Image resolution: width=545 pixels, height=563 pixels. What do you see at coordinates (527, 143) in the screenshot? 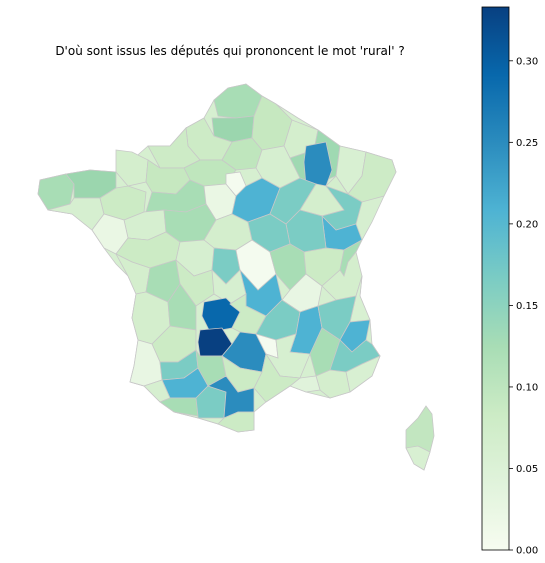
I see `colorbar-tick-label: 0.25` at bounding box center [527, 143].